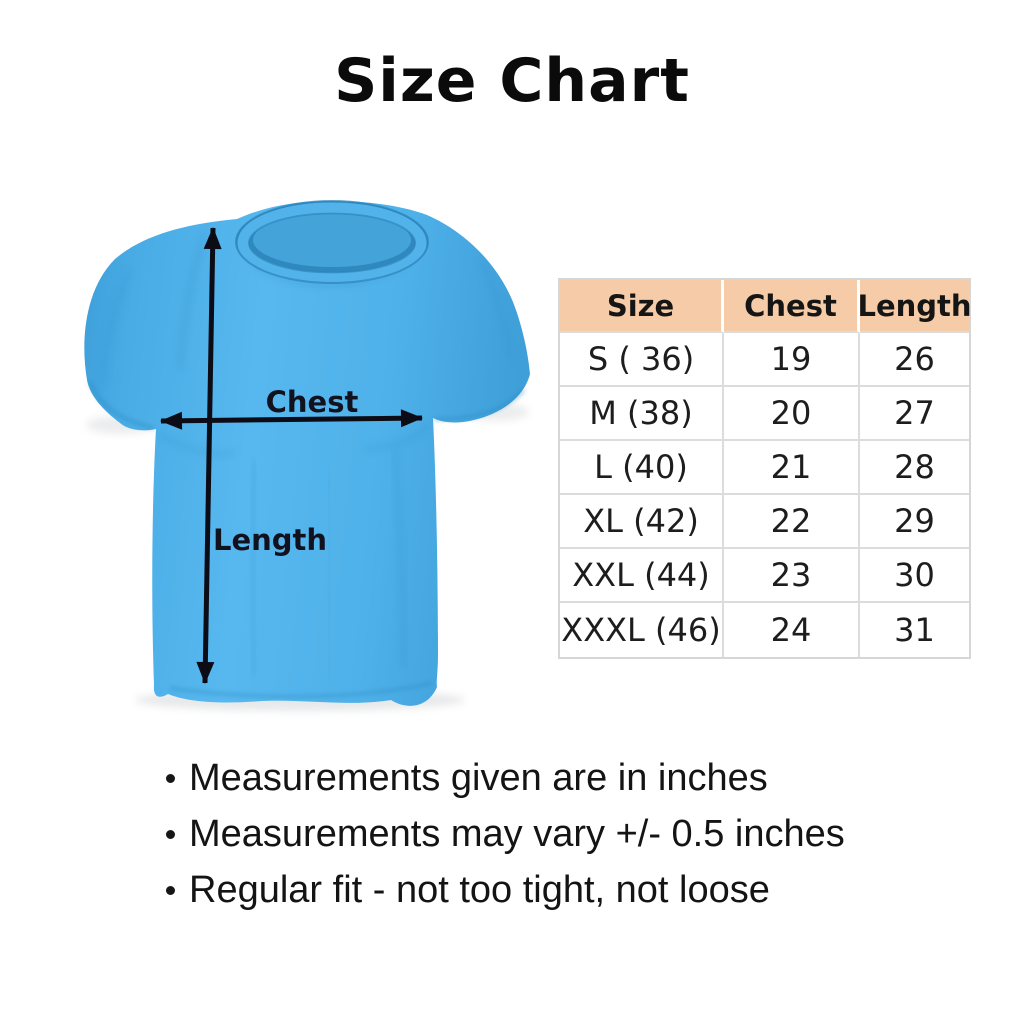  Describe the element at coordinates (209, 455) in the screenshot. I see `length-arrow` at that location.